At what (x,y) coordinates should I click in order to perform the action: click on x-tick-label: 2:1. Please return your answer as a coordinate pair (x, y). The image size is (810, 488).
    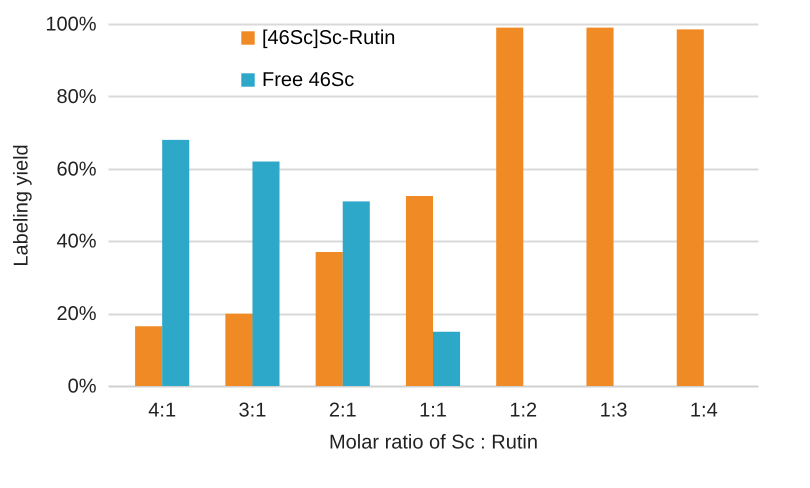
    Looking at the image, I should click on (342, 411).